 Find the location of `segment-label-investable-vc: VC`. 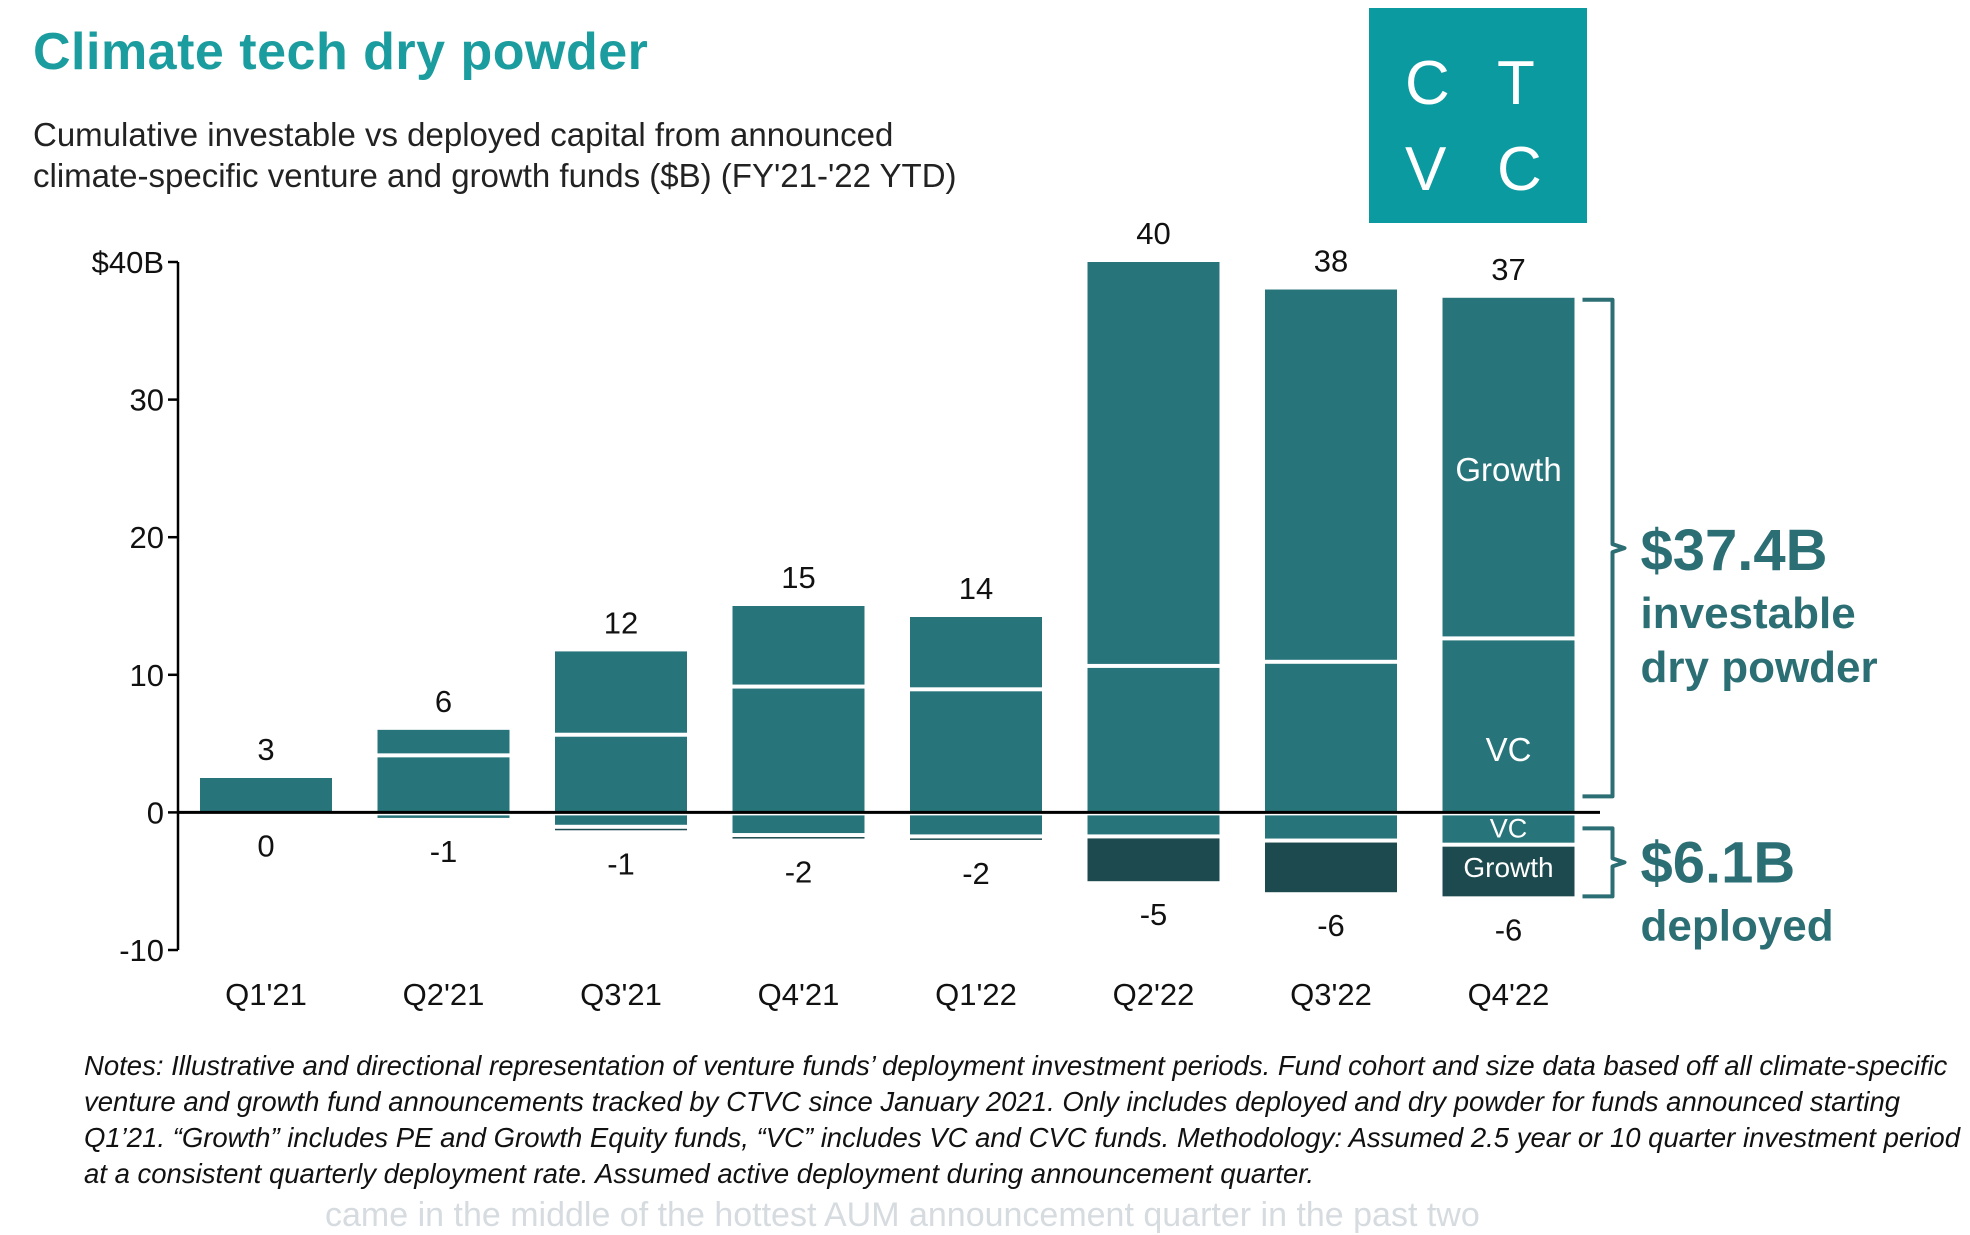

segment-label-investable-vc: VC is located at coordinates (1509, 749).